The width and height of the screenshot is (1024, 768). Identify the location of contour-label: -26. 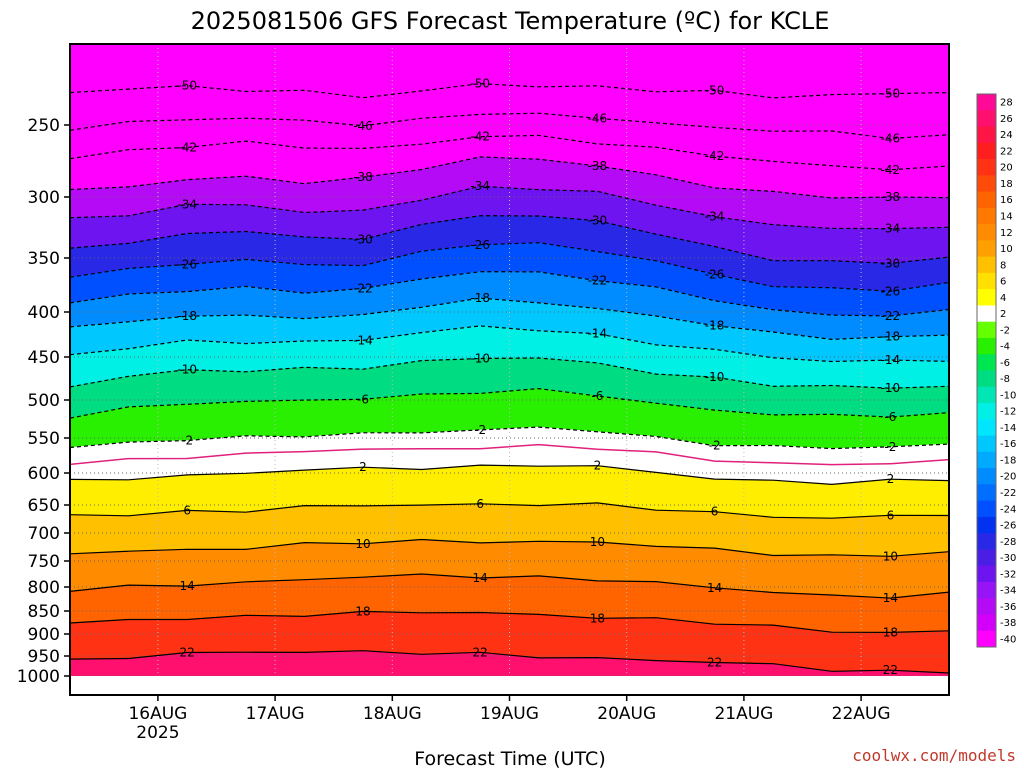
(187, 264).